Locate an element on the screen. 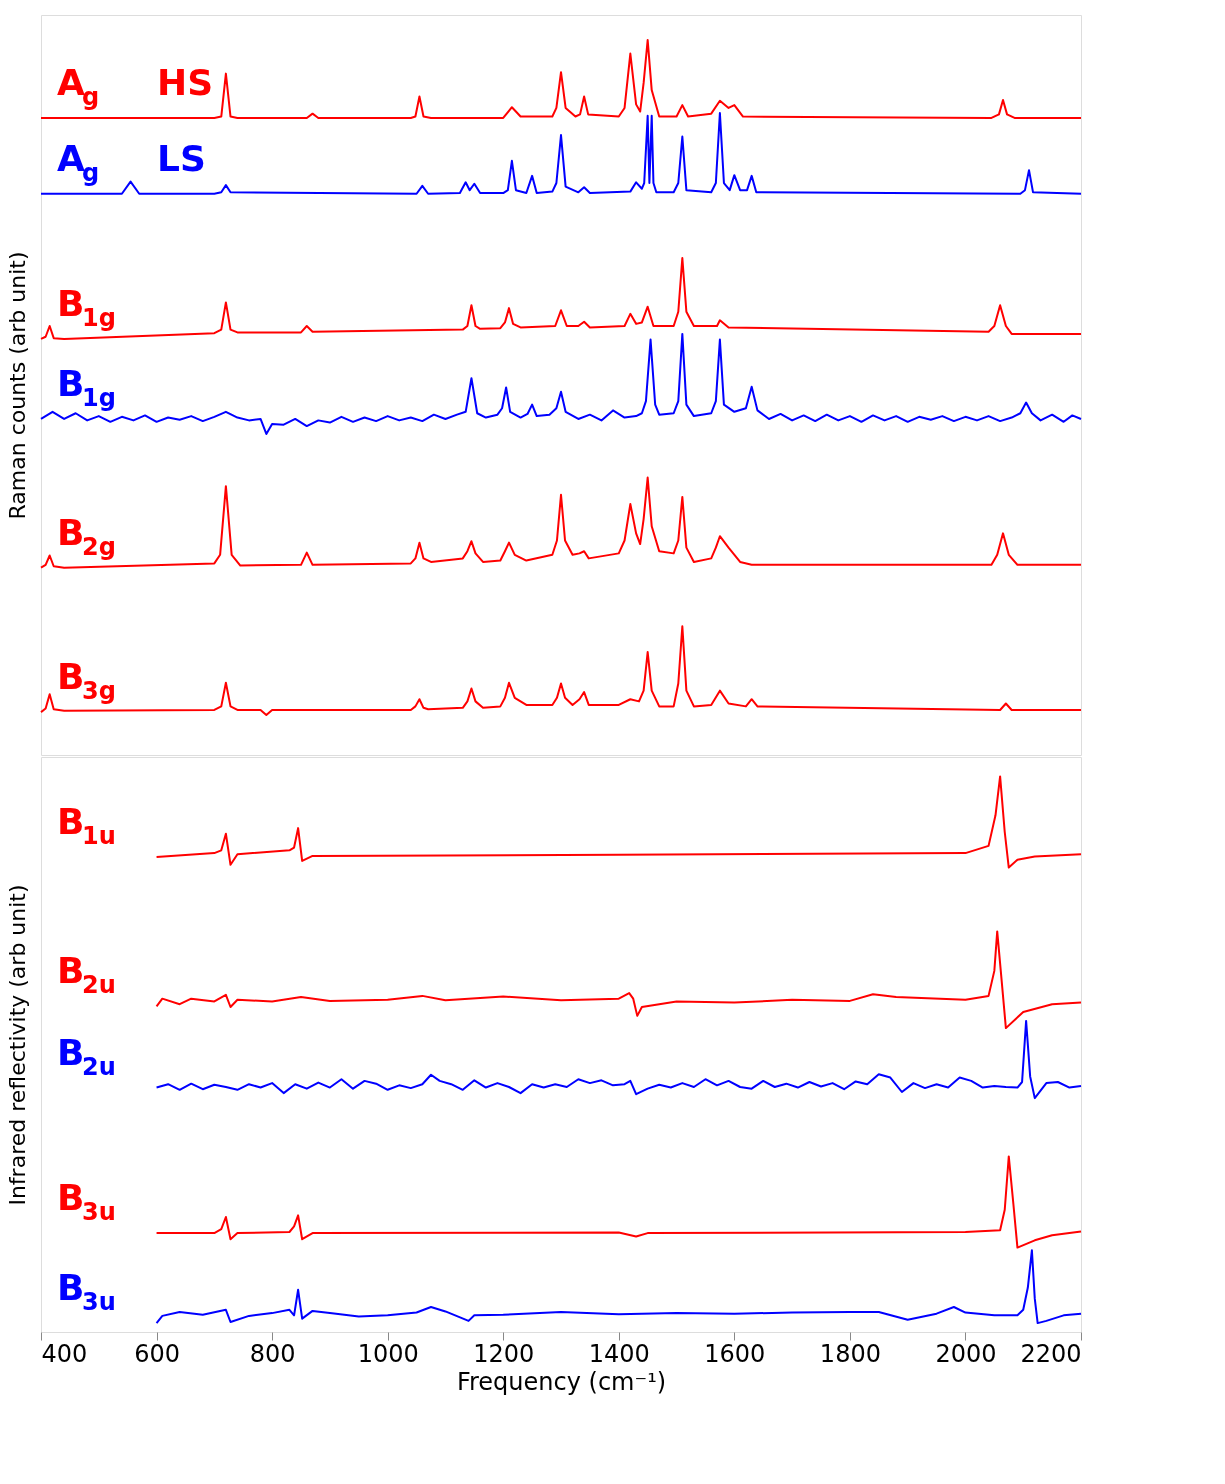 The height and width of the screenshot is (1484, 1225). x-tick-label: 400 is located at coordinates (64, 1353).